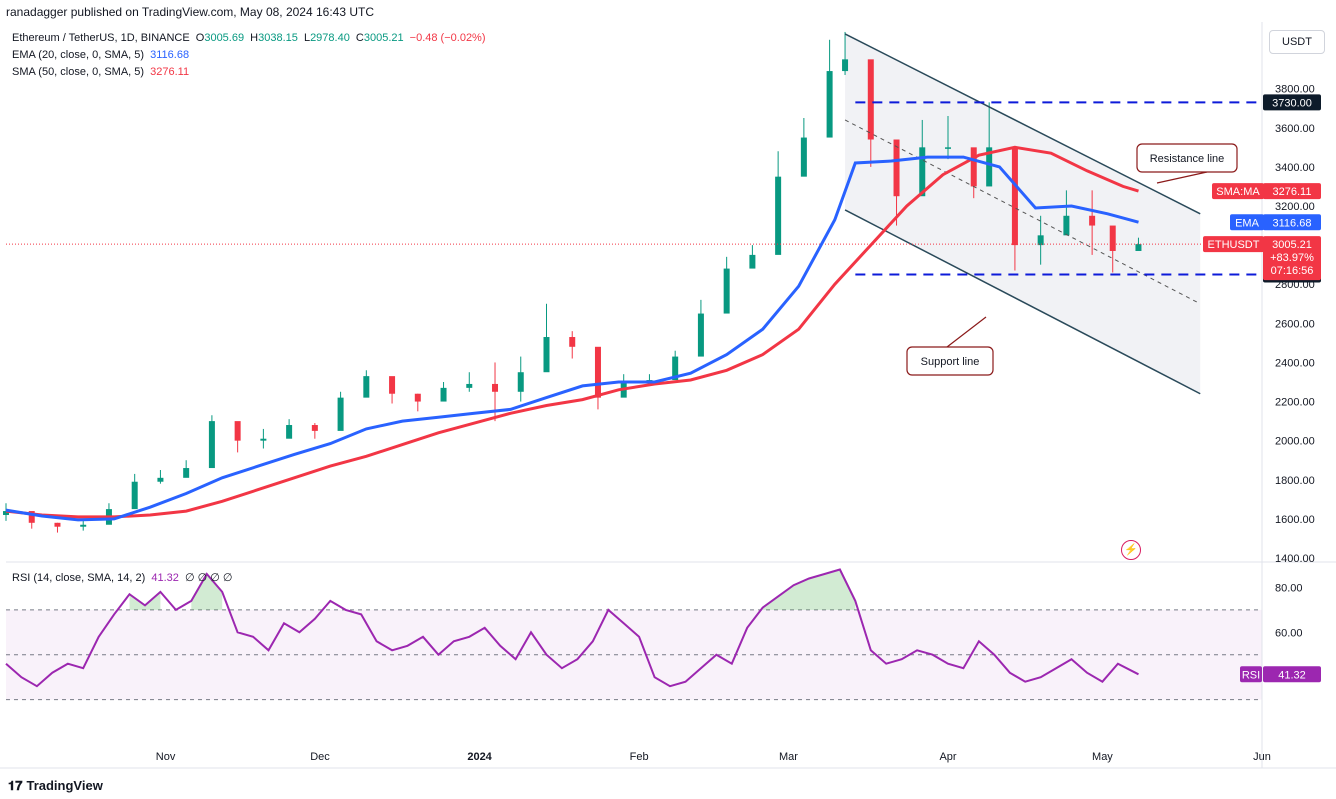 This screenshot has height=799, width=1336. I want to click on price-tick-label: 3200.00, so click(1295, 207).